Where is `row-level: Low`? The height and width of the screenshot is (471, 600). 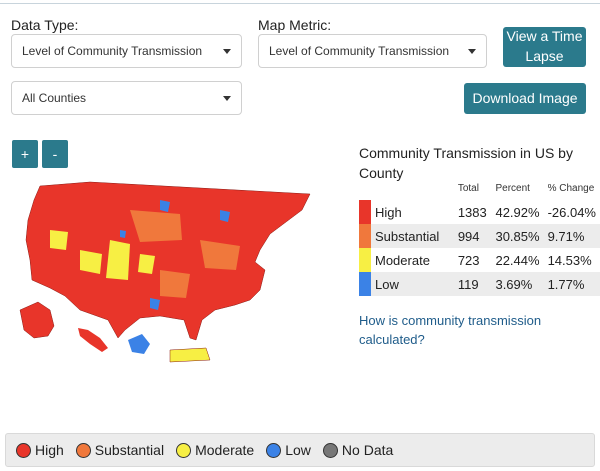
row-level: Low is located at coordinates (412, 284).